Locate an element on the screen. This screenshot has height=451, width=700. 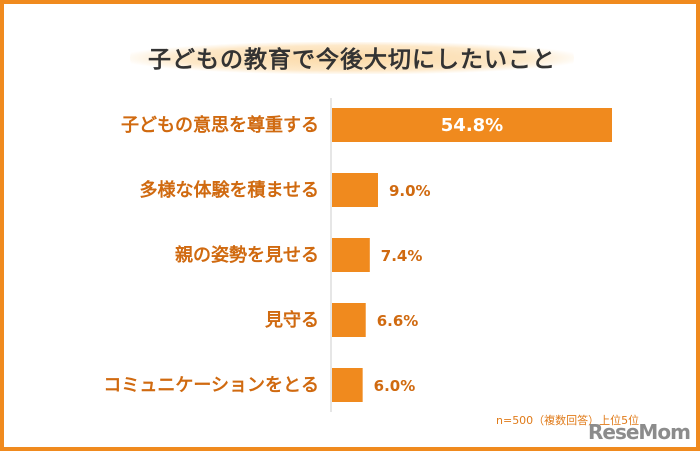
category-label: コミュニケーションをとる is located at coordinates (211, 385).